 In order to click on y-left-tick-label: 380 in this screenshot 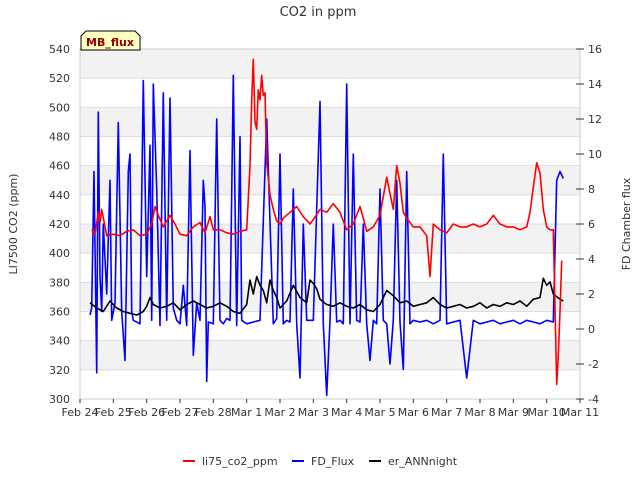, I will do `click(59, 282)`.